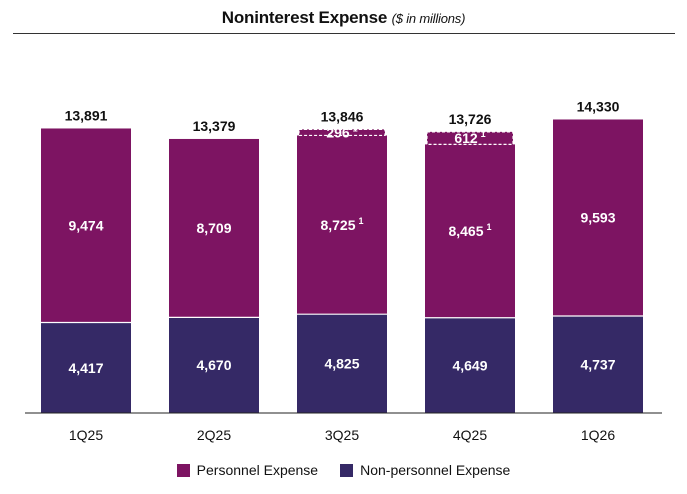 Image resolution: width=687 pixels, height=494 pixels. I want to click on bar-adjustment-3Q25, so click(342, 132).